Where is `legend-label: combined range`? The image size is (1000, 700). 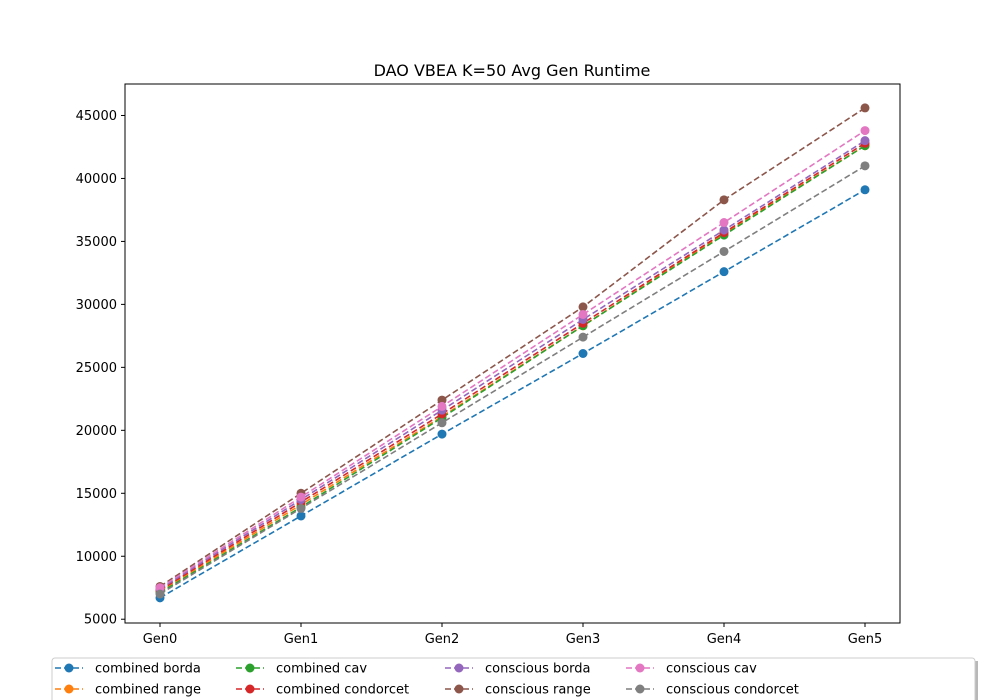 legend-label: combined range is located at coordinates (148, 690).